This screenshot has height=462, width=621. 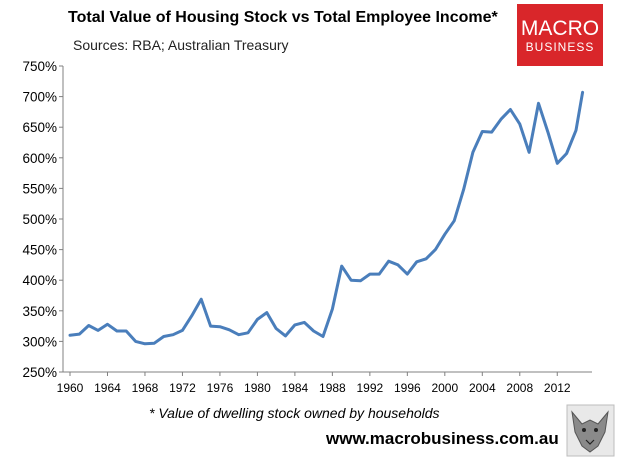 I want to click on logo-text-line2: BUSINESS, so click(x=560, y=47).